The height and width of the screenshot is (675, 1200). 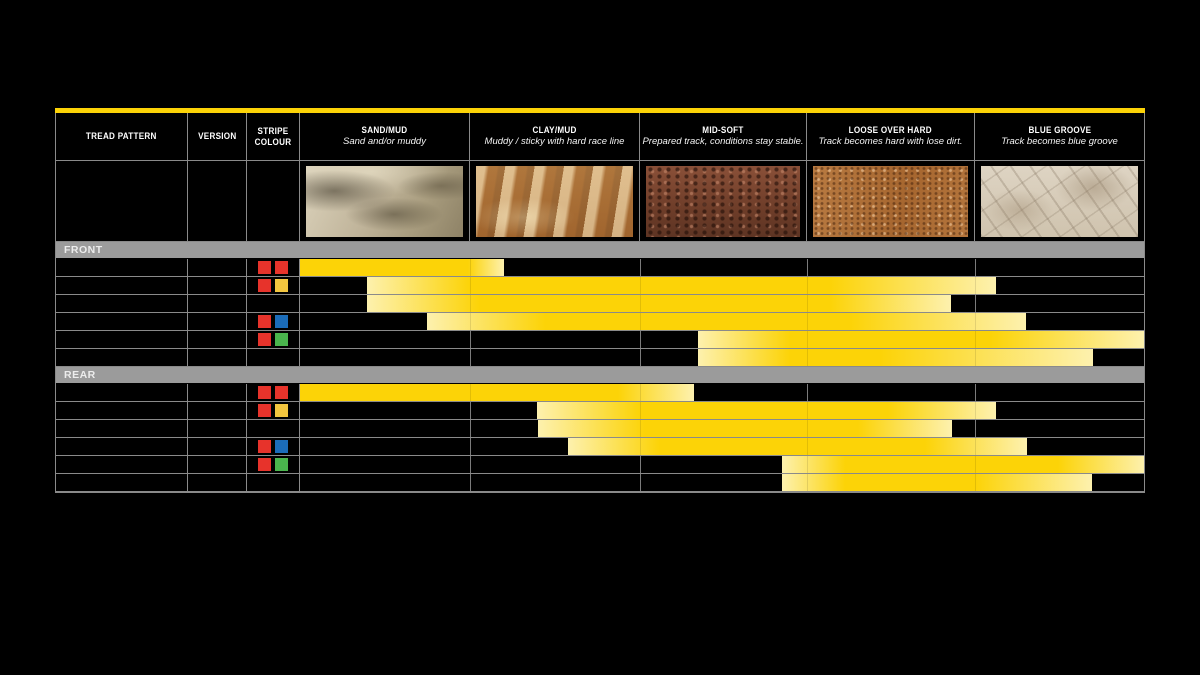 I want to click on blue-groove-terrain-photo, so click(x=1059, y=201).